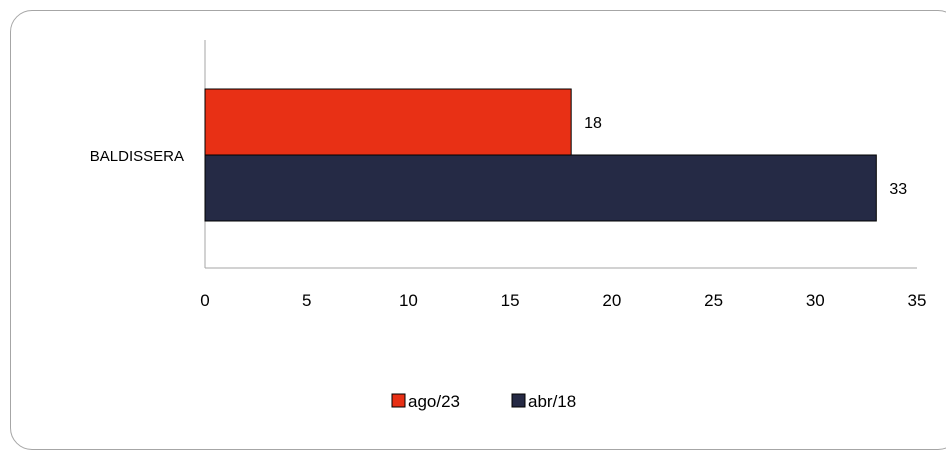  Describe the element at coordinates (306, 300) in the screenshot. I see `x-tick-label: 5` at that location.